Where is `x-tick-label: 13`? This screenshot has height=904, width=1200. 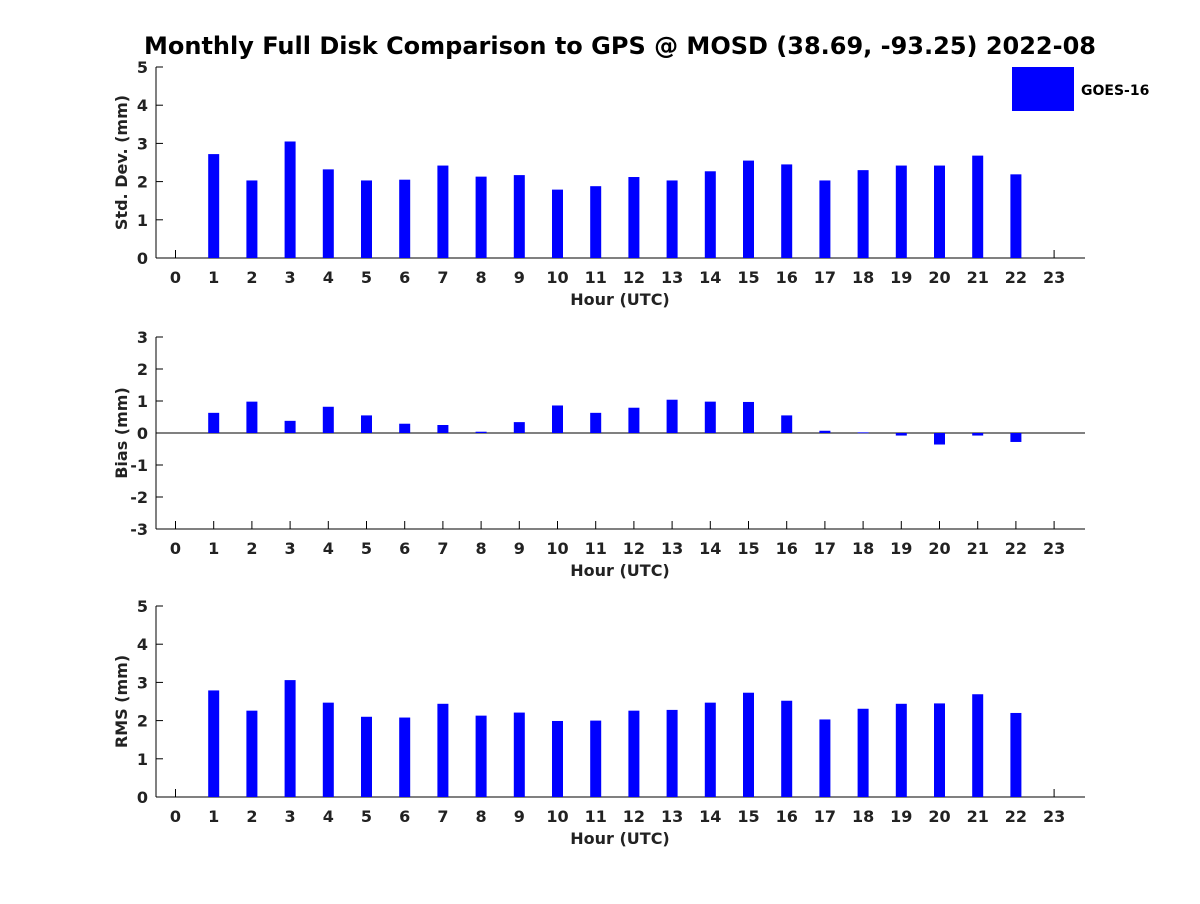
x-tick-label: 13 is located at coordinates (672, 277).